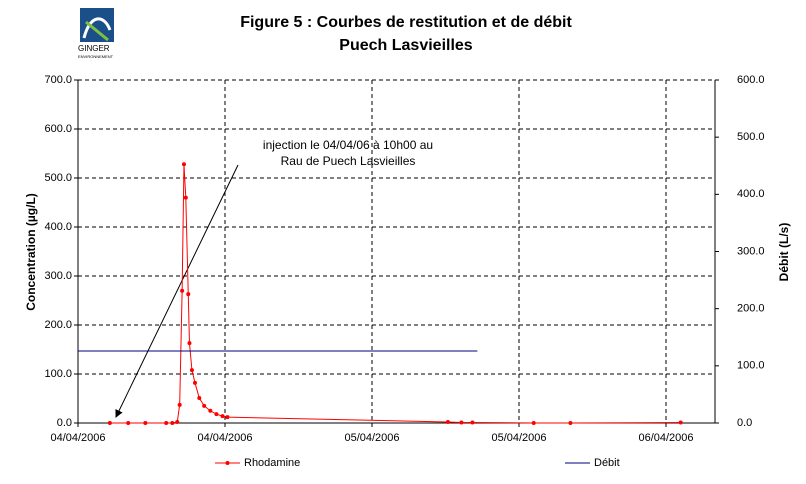 The width and height of the screenshot is (806, 484). What do you see at coordinates (58, 129) in the screenshot?
I see `y-tick-label: 600.0` at bounding box center [58, 129].